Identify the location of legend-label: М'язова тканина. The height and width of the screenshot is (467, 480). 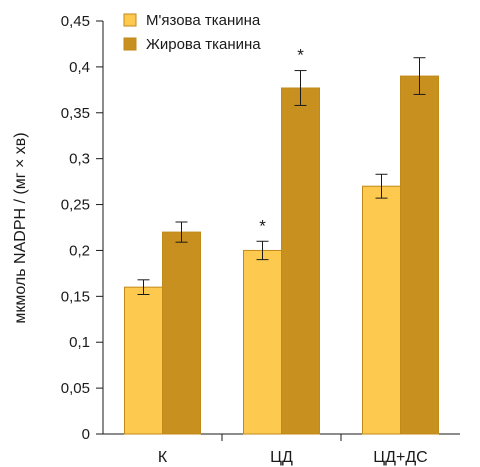
(203, 20).